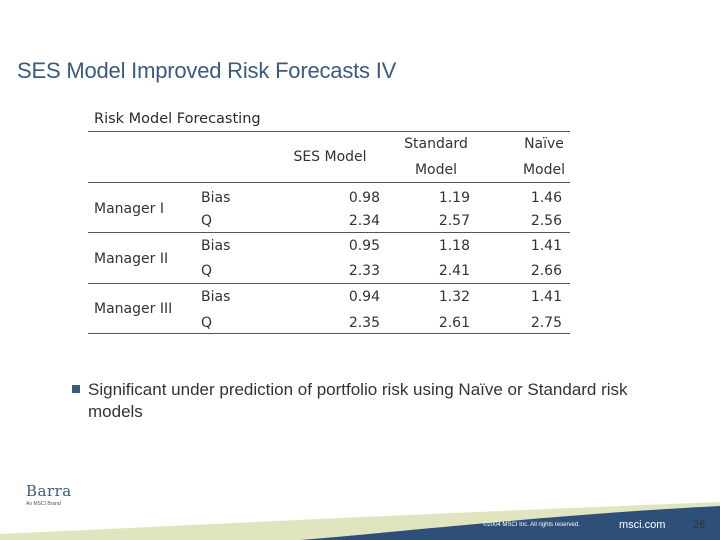  Describe the element at coordinates (131, 259) in the screenshot. I see `manager-label: Manager II` at that location.